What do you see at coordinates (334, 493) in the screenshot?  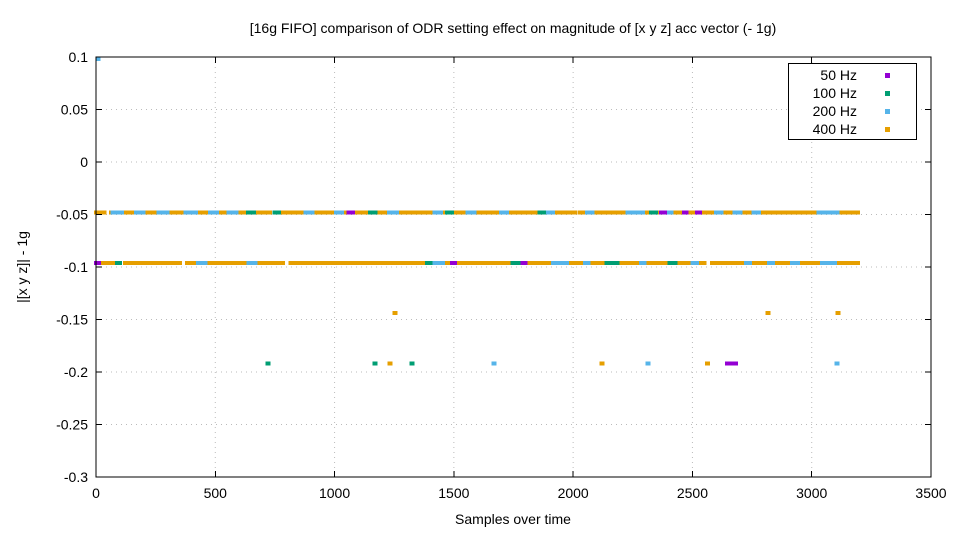 I see `svg-text: 1000` at bounding box center [334, 493].